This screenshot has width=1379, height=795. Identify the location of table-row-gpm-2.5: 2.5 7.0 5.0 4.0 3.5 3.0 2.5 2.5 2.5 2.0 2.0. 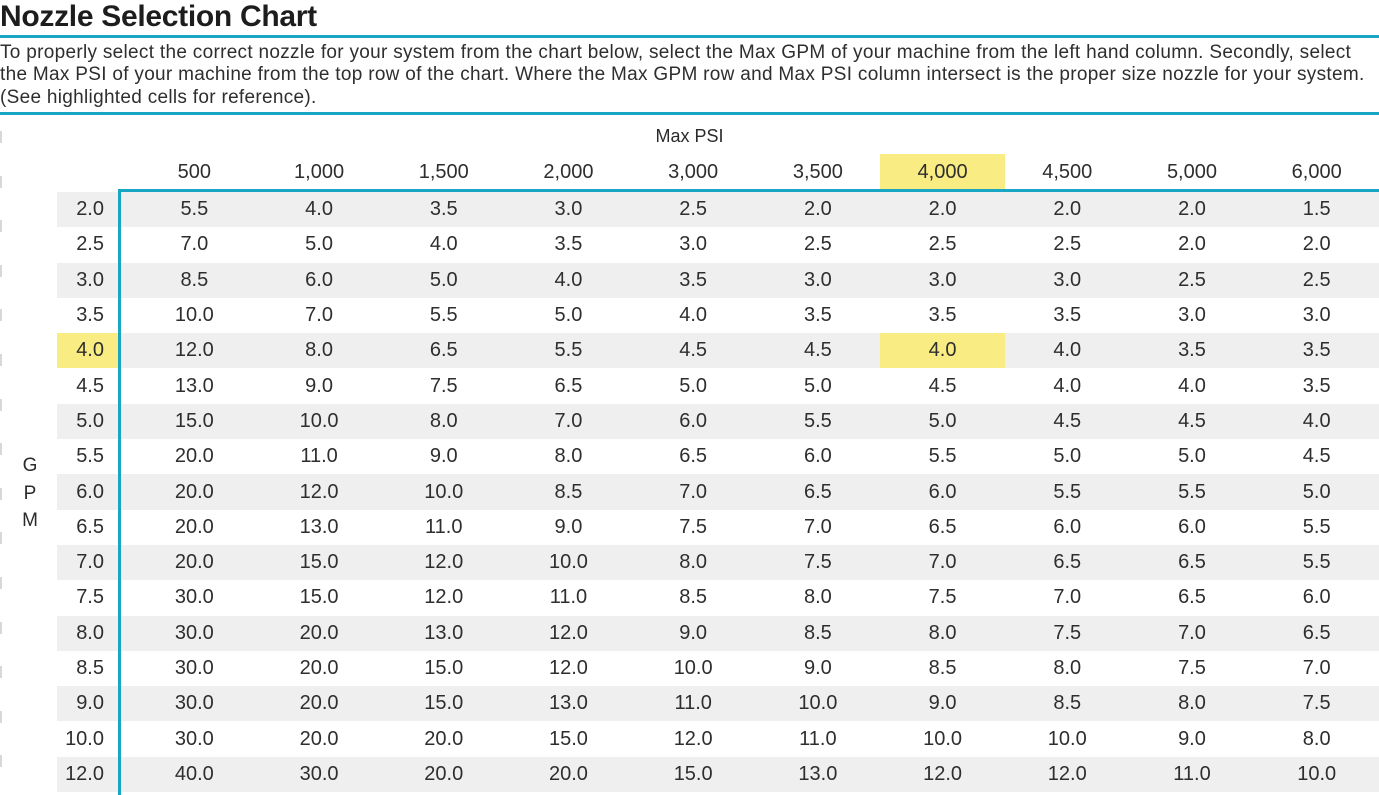
(689, 244).